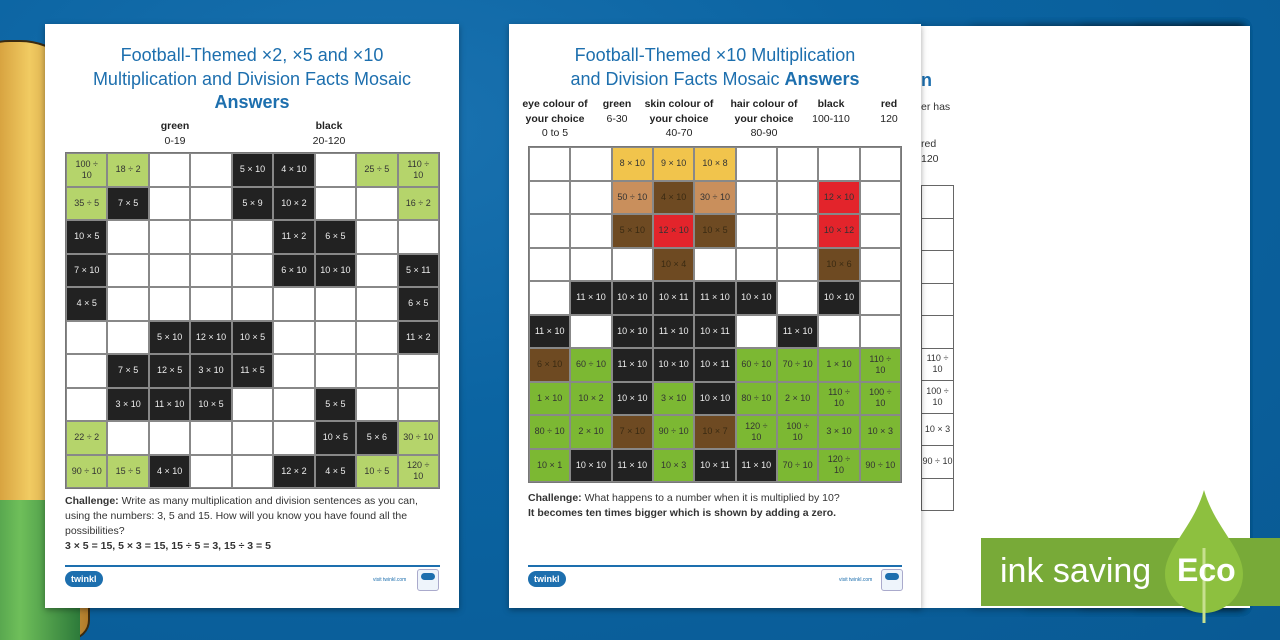  What do you see at coordinates (679, 111) in the screenshot?
I see `legend-colour: skin colour of your choice` at bounding box center [679, 111].